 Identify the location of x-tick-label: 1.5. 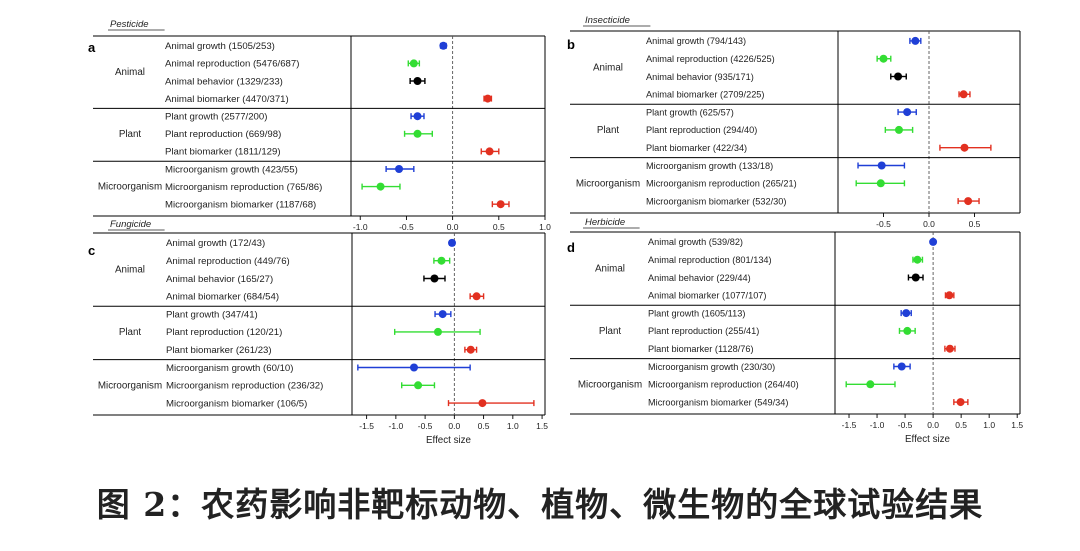
(542, 426).